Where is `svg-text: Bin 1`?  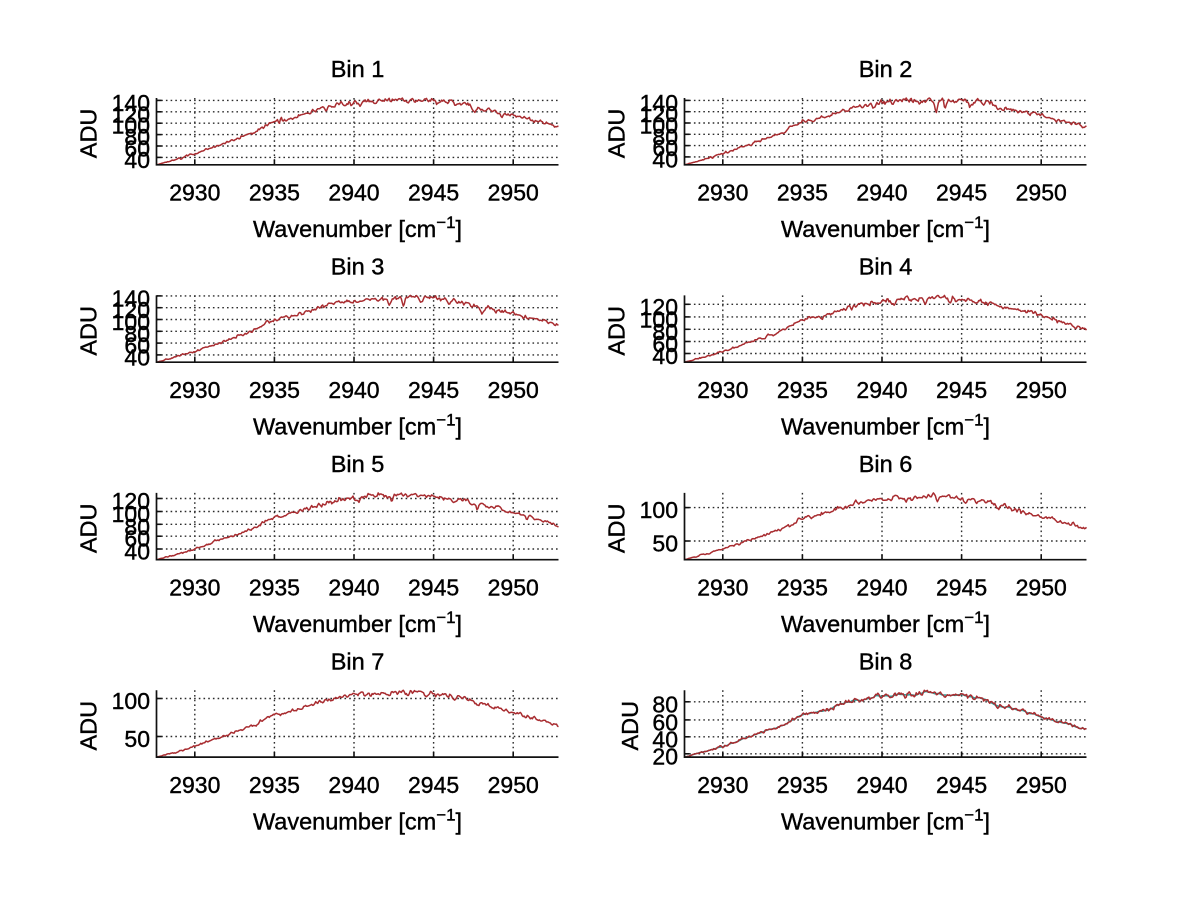
svg-text: Bin 1 is located at coordinates (358, 69).